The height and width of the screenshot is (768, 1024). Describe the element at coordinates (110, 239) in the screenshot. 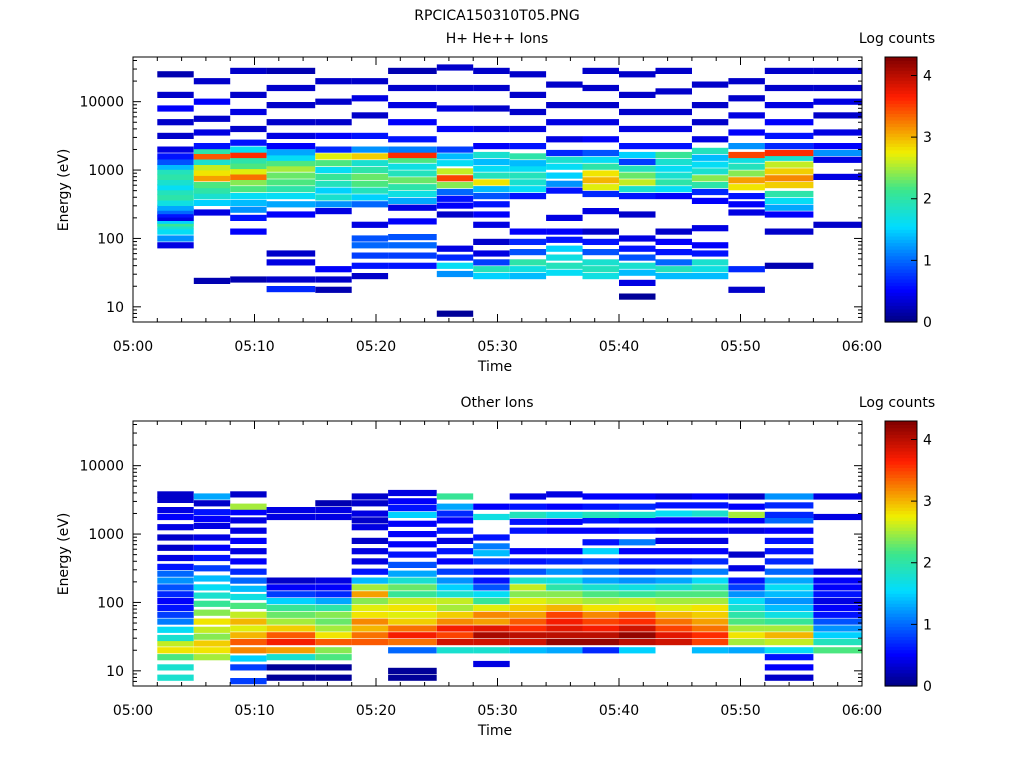

I see `y-tick-label: 100` at that location.